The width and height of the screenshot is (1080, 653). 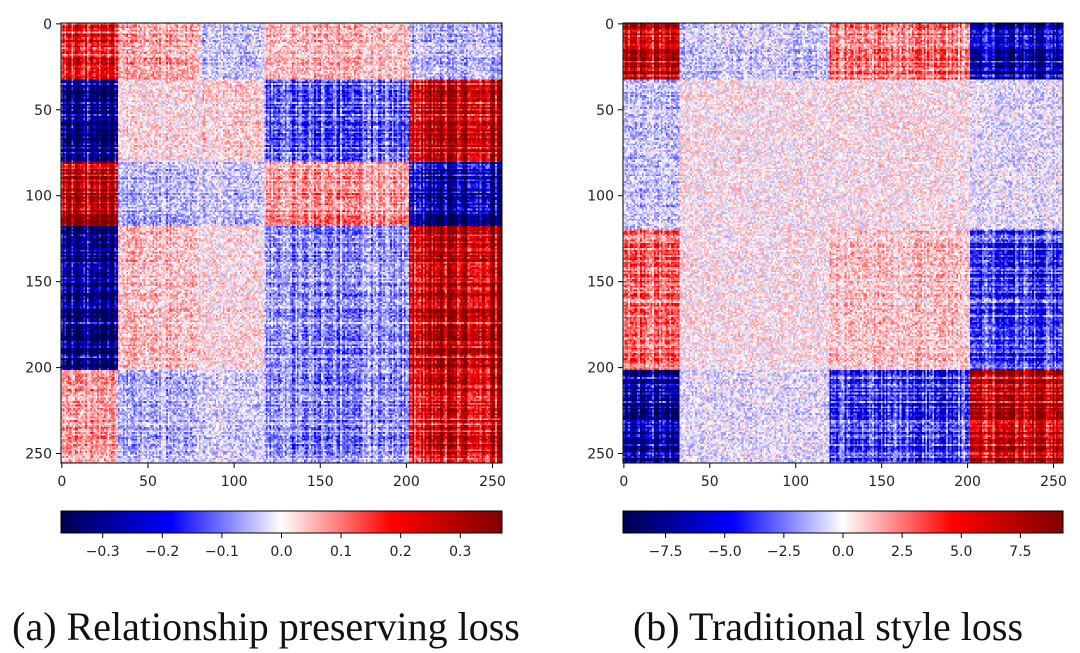 I want to click on colorbar-tick-label: −7.5, so click(x=666, y=552).